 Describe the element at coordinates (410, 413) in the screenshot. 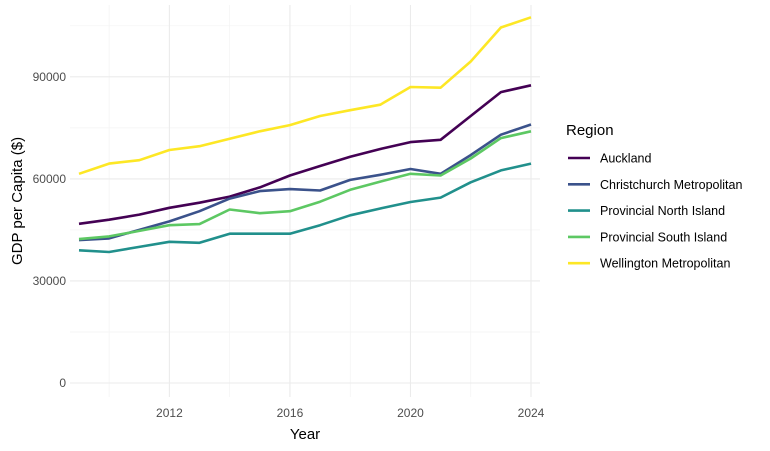

I see `x-tick-label: 2020` at that location.